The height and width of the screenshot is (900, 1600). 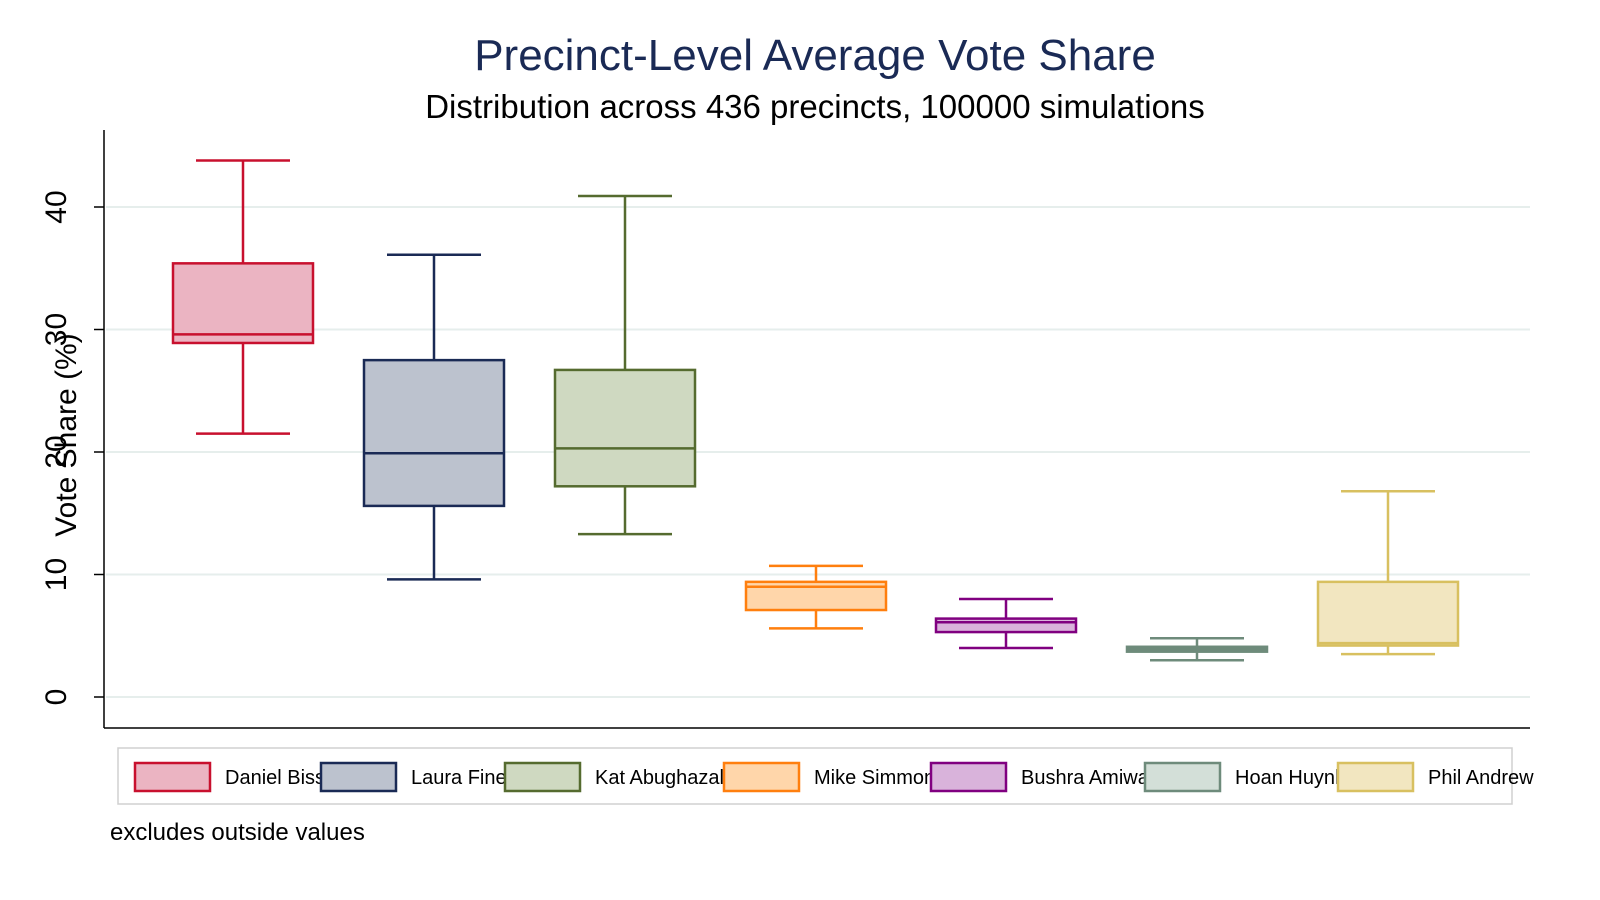 I want to click on y-tick-label: 20, so click(x=56, y=451).